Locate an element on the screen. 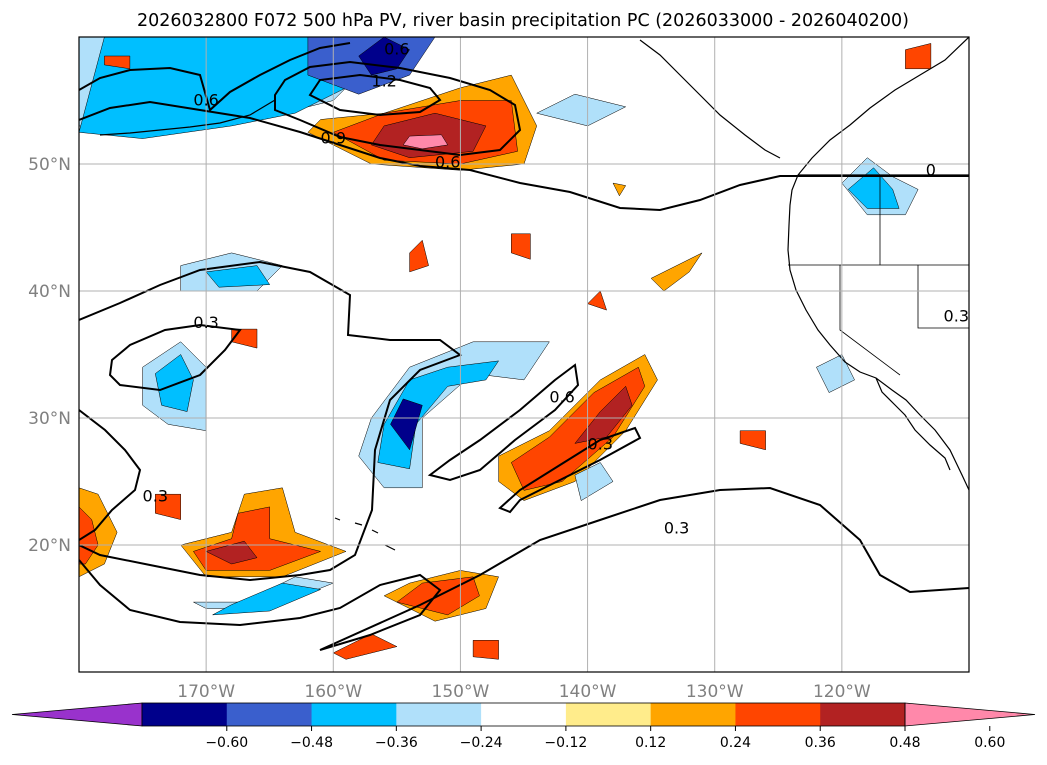  contour-label-6: 0.6 is located at coordinates (561, 397).